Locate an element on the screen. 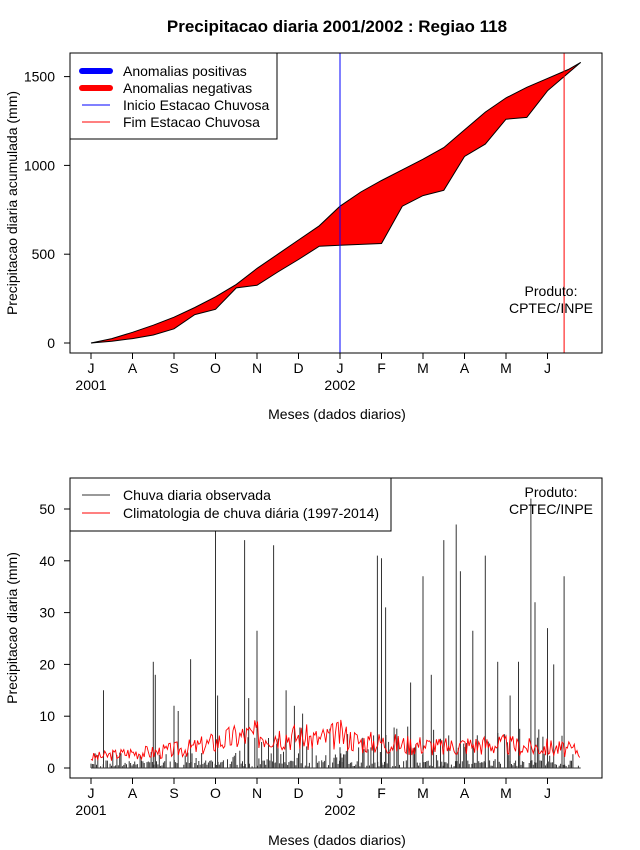  y-tick-label: 30 is located at coordinates (47, 613).